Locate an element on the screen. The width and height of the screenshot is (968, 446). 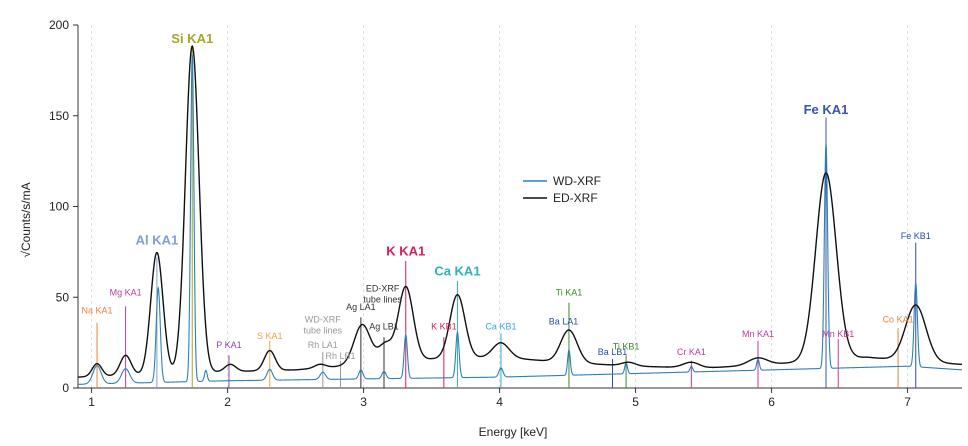
peak-label: Rh LA1 is located at coordinates (323, 345).